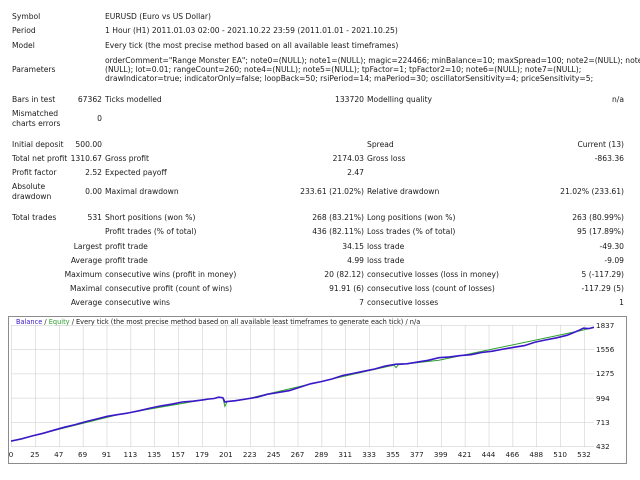 Image resolution: width=640 pixels, height=480 pixels. What do you see at coordinates (249, 454) in the screenshot?
I see `x-tick-label: 223` at bounding box center [249, 454].